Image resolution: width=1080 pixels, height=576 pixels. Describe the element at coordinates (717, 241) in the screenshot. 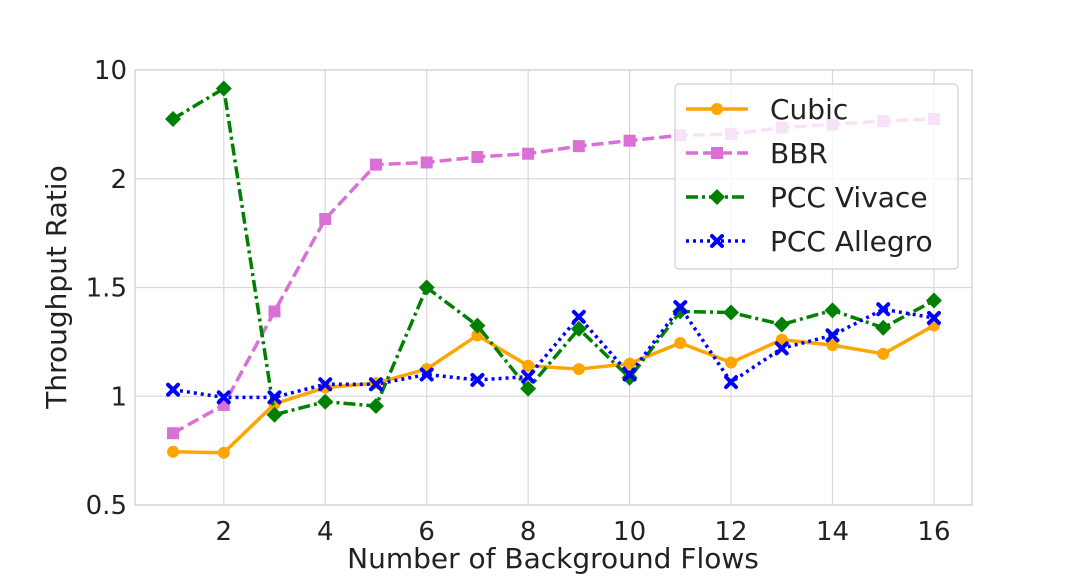

I see `legend-marker-pcc-allegro` at that location.